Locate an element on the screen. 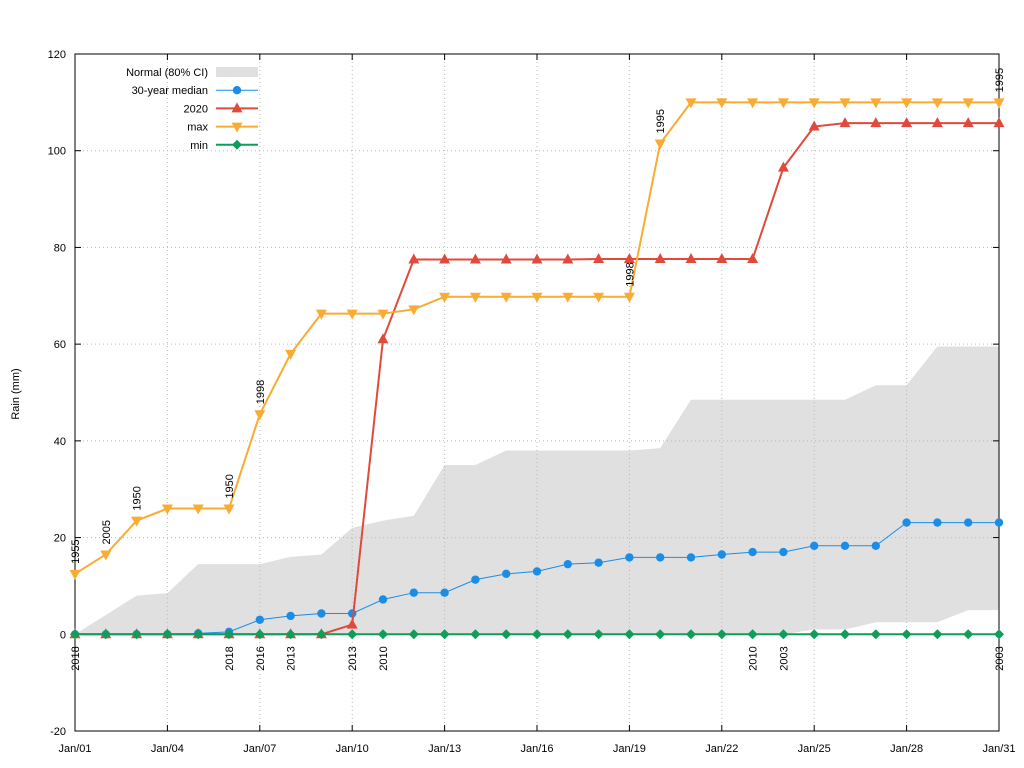 This screenshot has width=1024, height=768. x-tick-label: Jan/22 is located at coordinates (721, 749).